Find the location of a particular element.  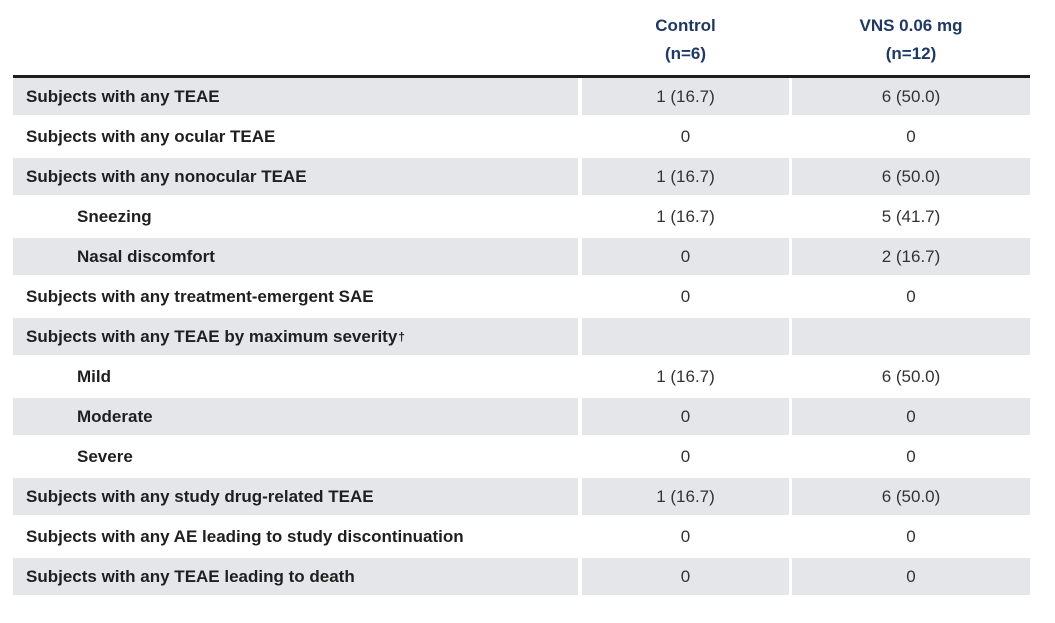

table-row: Sneezing 1 (16.7) 5 (41.7) is located at coordinates (521, 216).